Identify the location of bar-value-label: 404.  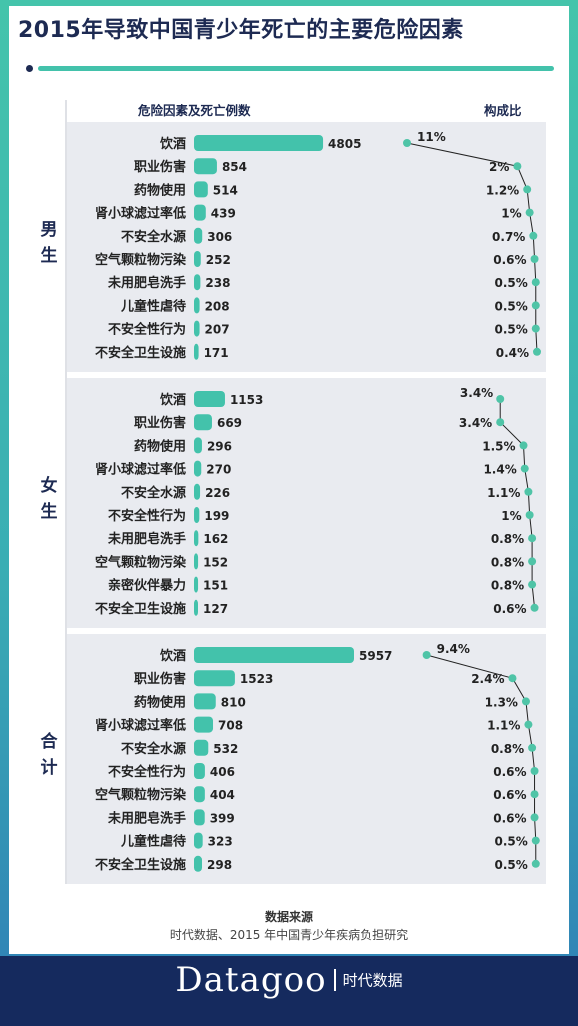
(222, 795).